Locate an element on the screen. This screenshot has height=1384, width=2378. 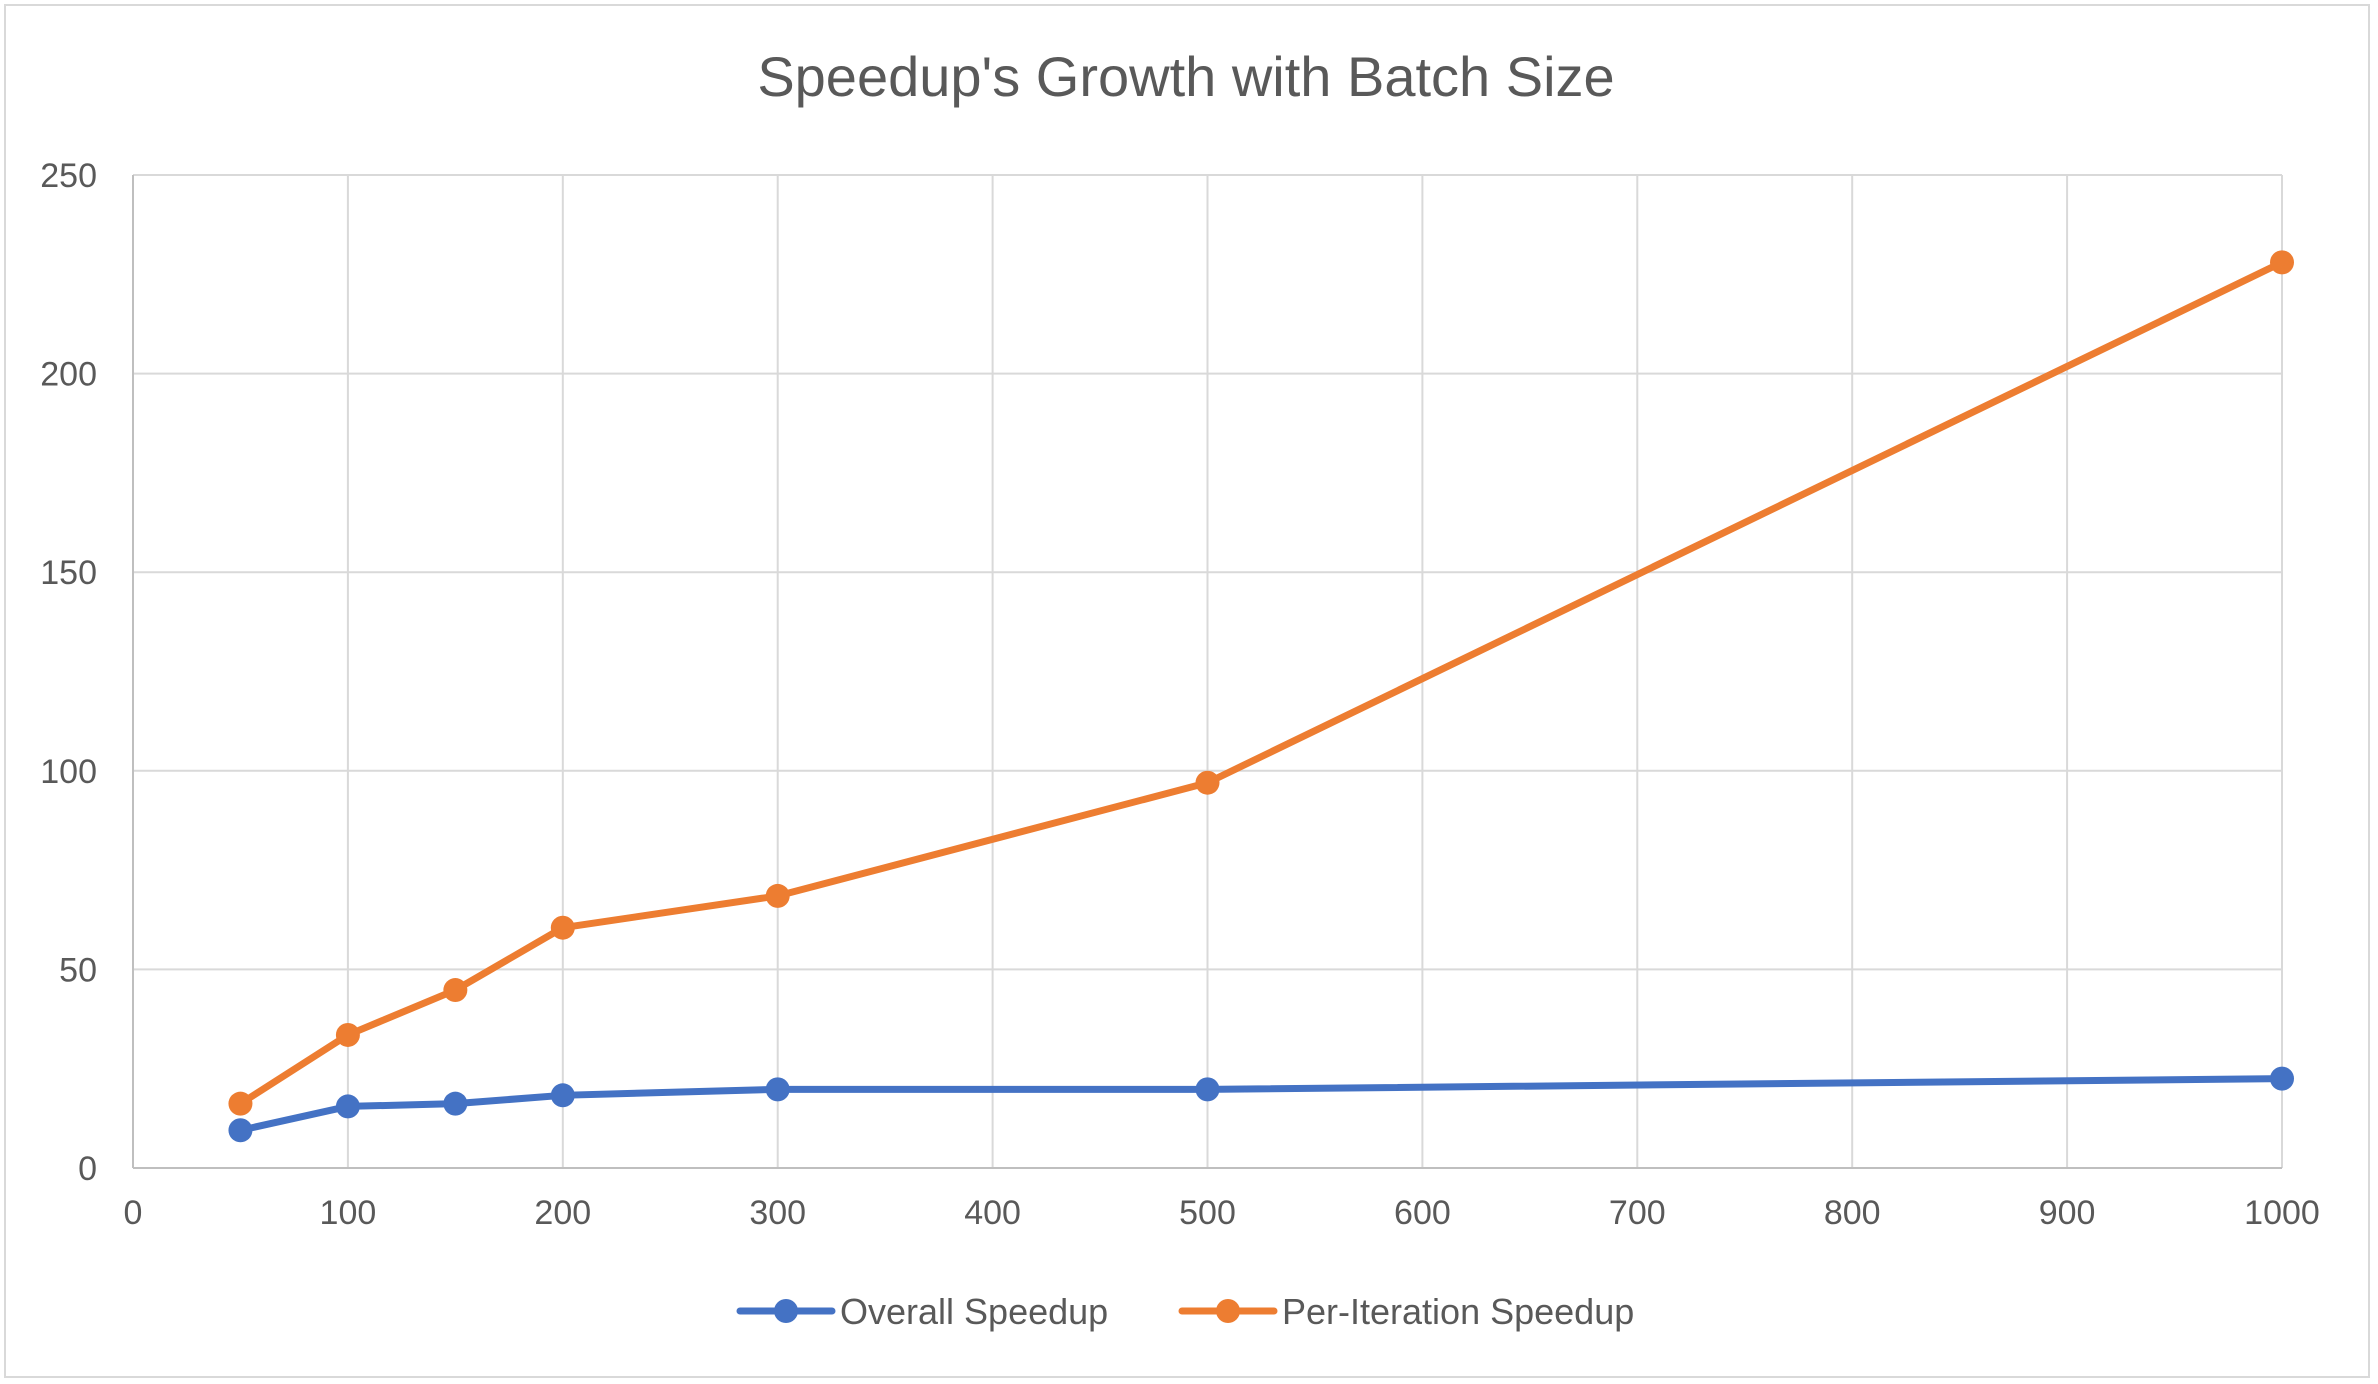
y-tick-label: 100 is located at coordinates (68, 772).